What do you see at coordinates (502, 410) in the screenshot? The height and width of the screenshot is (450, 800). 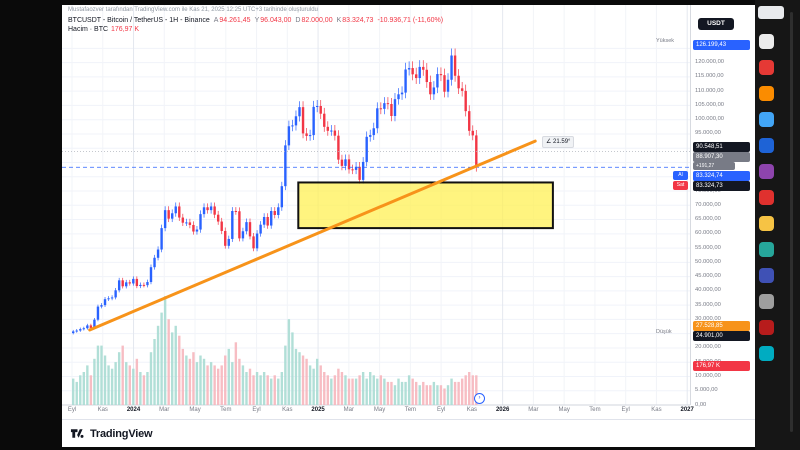 I see `time-axis-label: 2026` at bounding box center [502, 410].